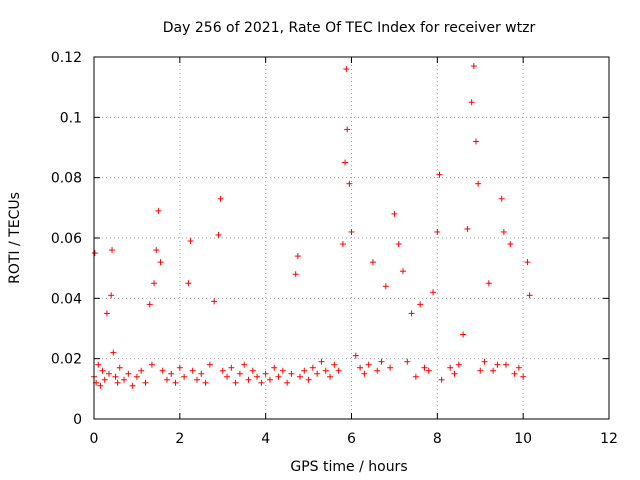 The height and width of the screenshot is (480, 640). Describe the element at coordinates (94, 439) in the screenshot. I see `x-tick-label: 0` at that location.